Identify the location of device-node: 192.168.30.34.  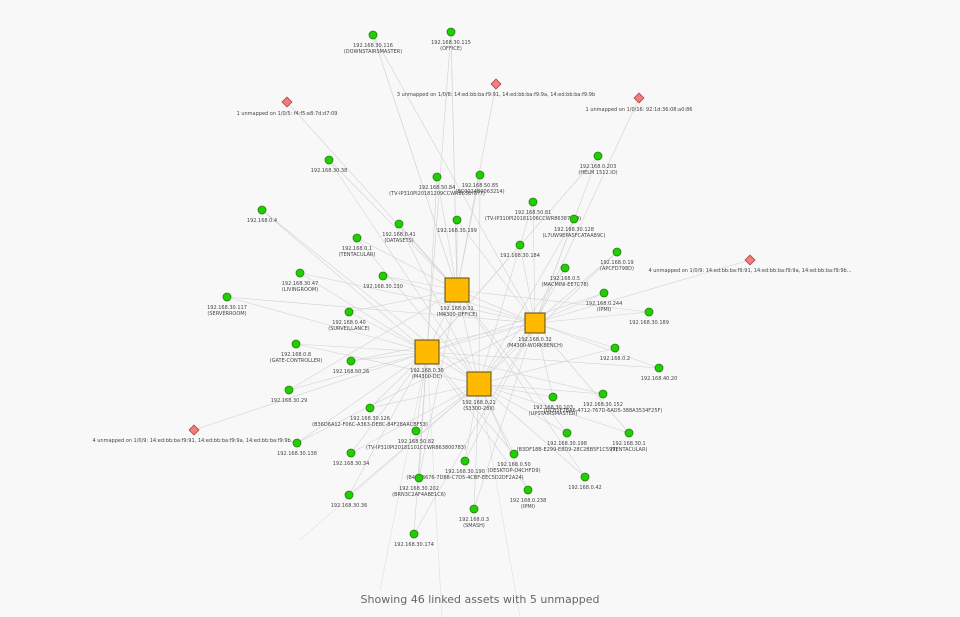
(351, 457).